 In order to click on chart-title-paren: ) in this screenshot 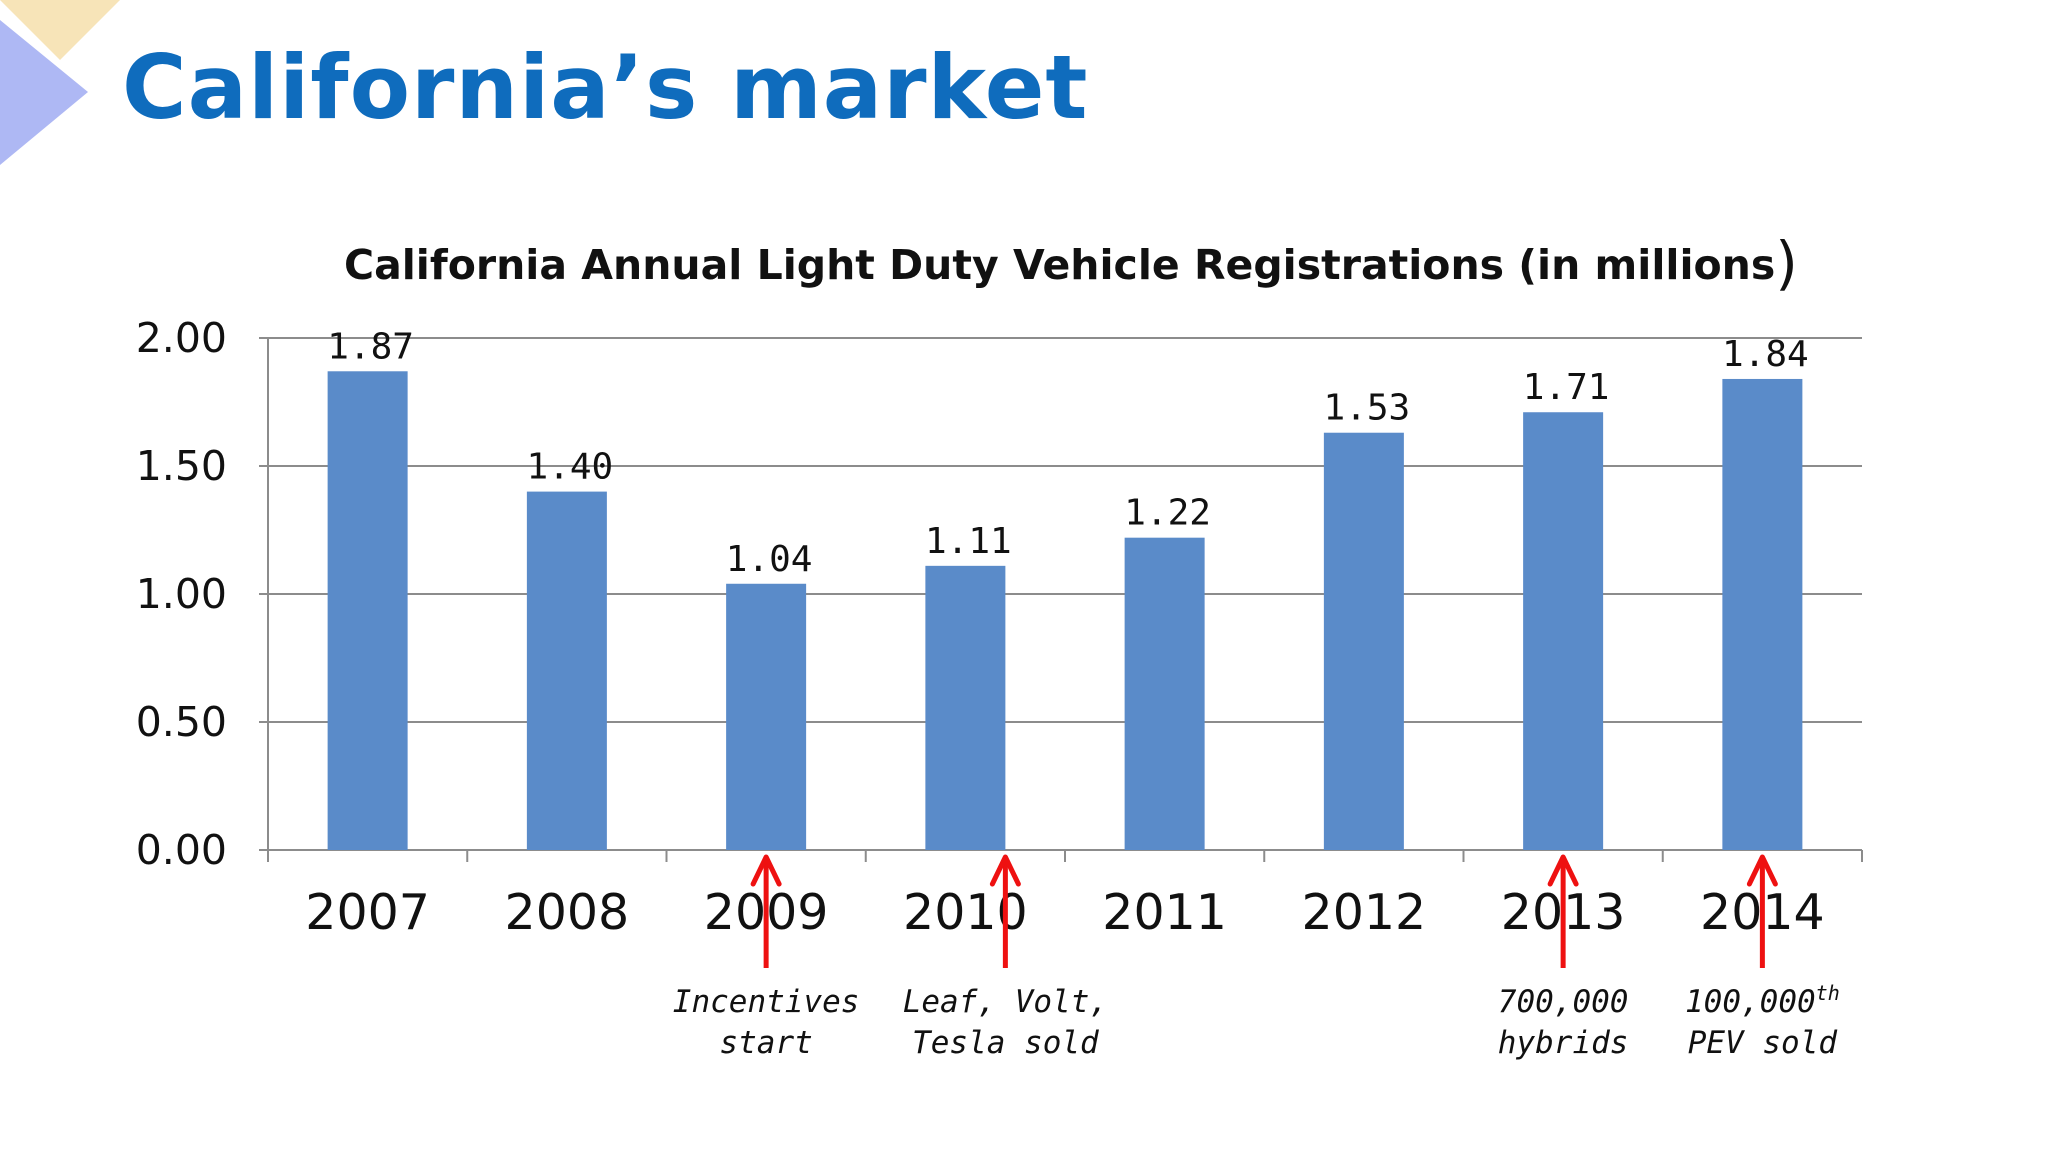, I will do `click(1786, 263)`.